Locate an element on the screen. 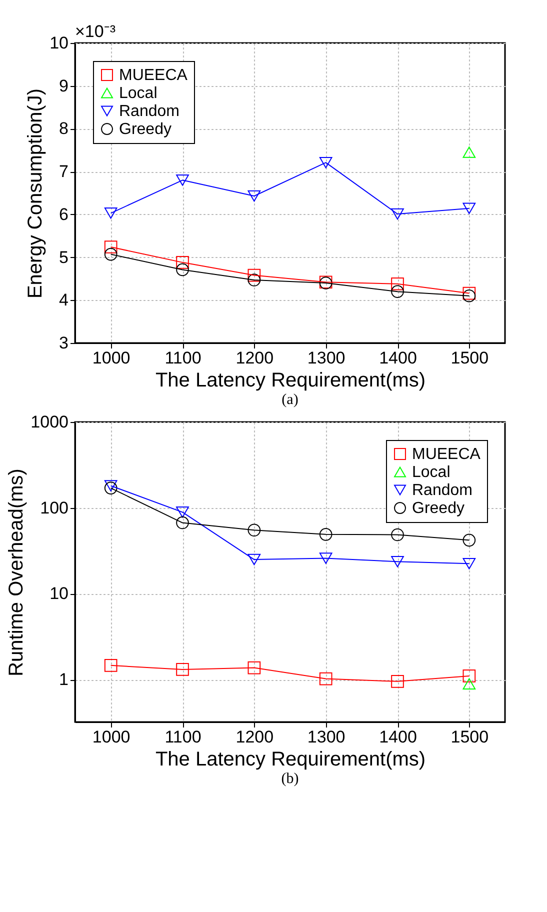 The width and height of the screenshot is (547, 912). y-axis-title: Energy Consumption(J) is located at coordinates (35, 193).